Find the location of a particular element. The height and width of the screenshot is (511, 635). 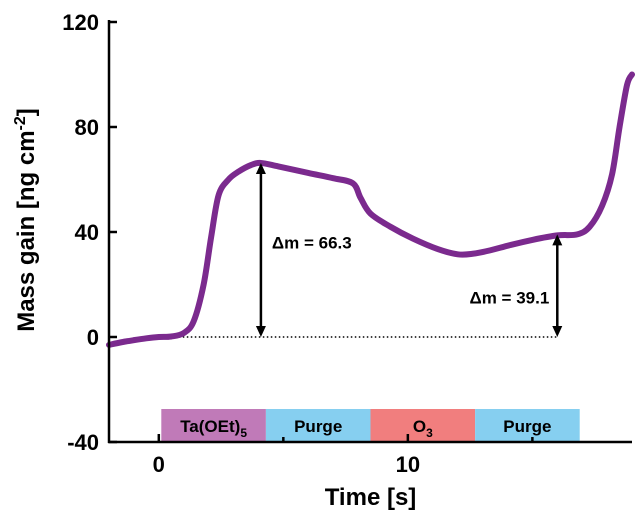

phase-label-subscript: 5 is located at coordinates (243, 433).